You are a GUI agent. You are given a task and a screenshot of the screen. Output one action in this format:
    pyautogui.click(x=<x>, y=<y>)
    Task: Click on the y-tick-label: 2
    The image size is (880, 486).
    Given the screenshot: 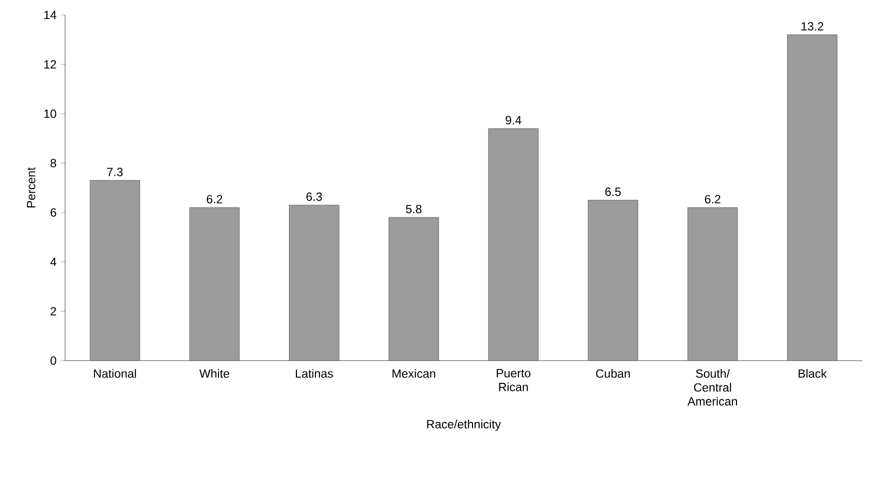 What is the action you would take?
    pyautogui.click(x=53, y=311)
    